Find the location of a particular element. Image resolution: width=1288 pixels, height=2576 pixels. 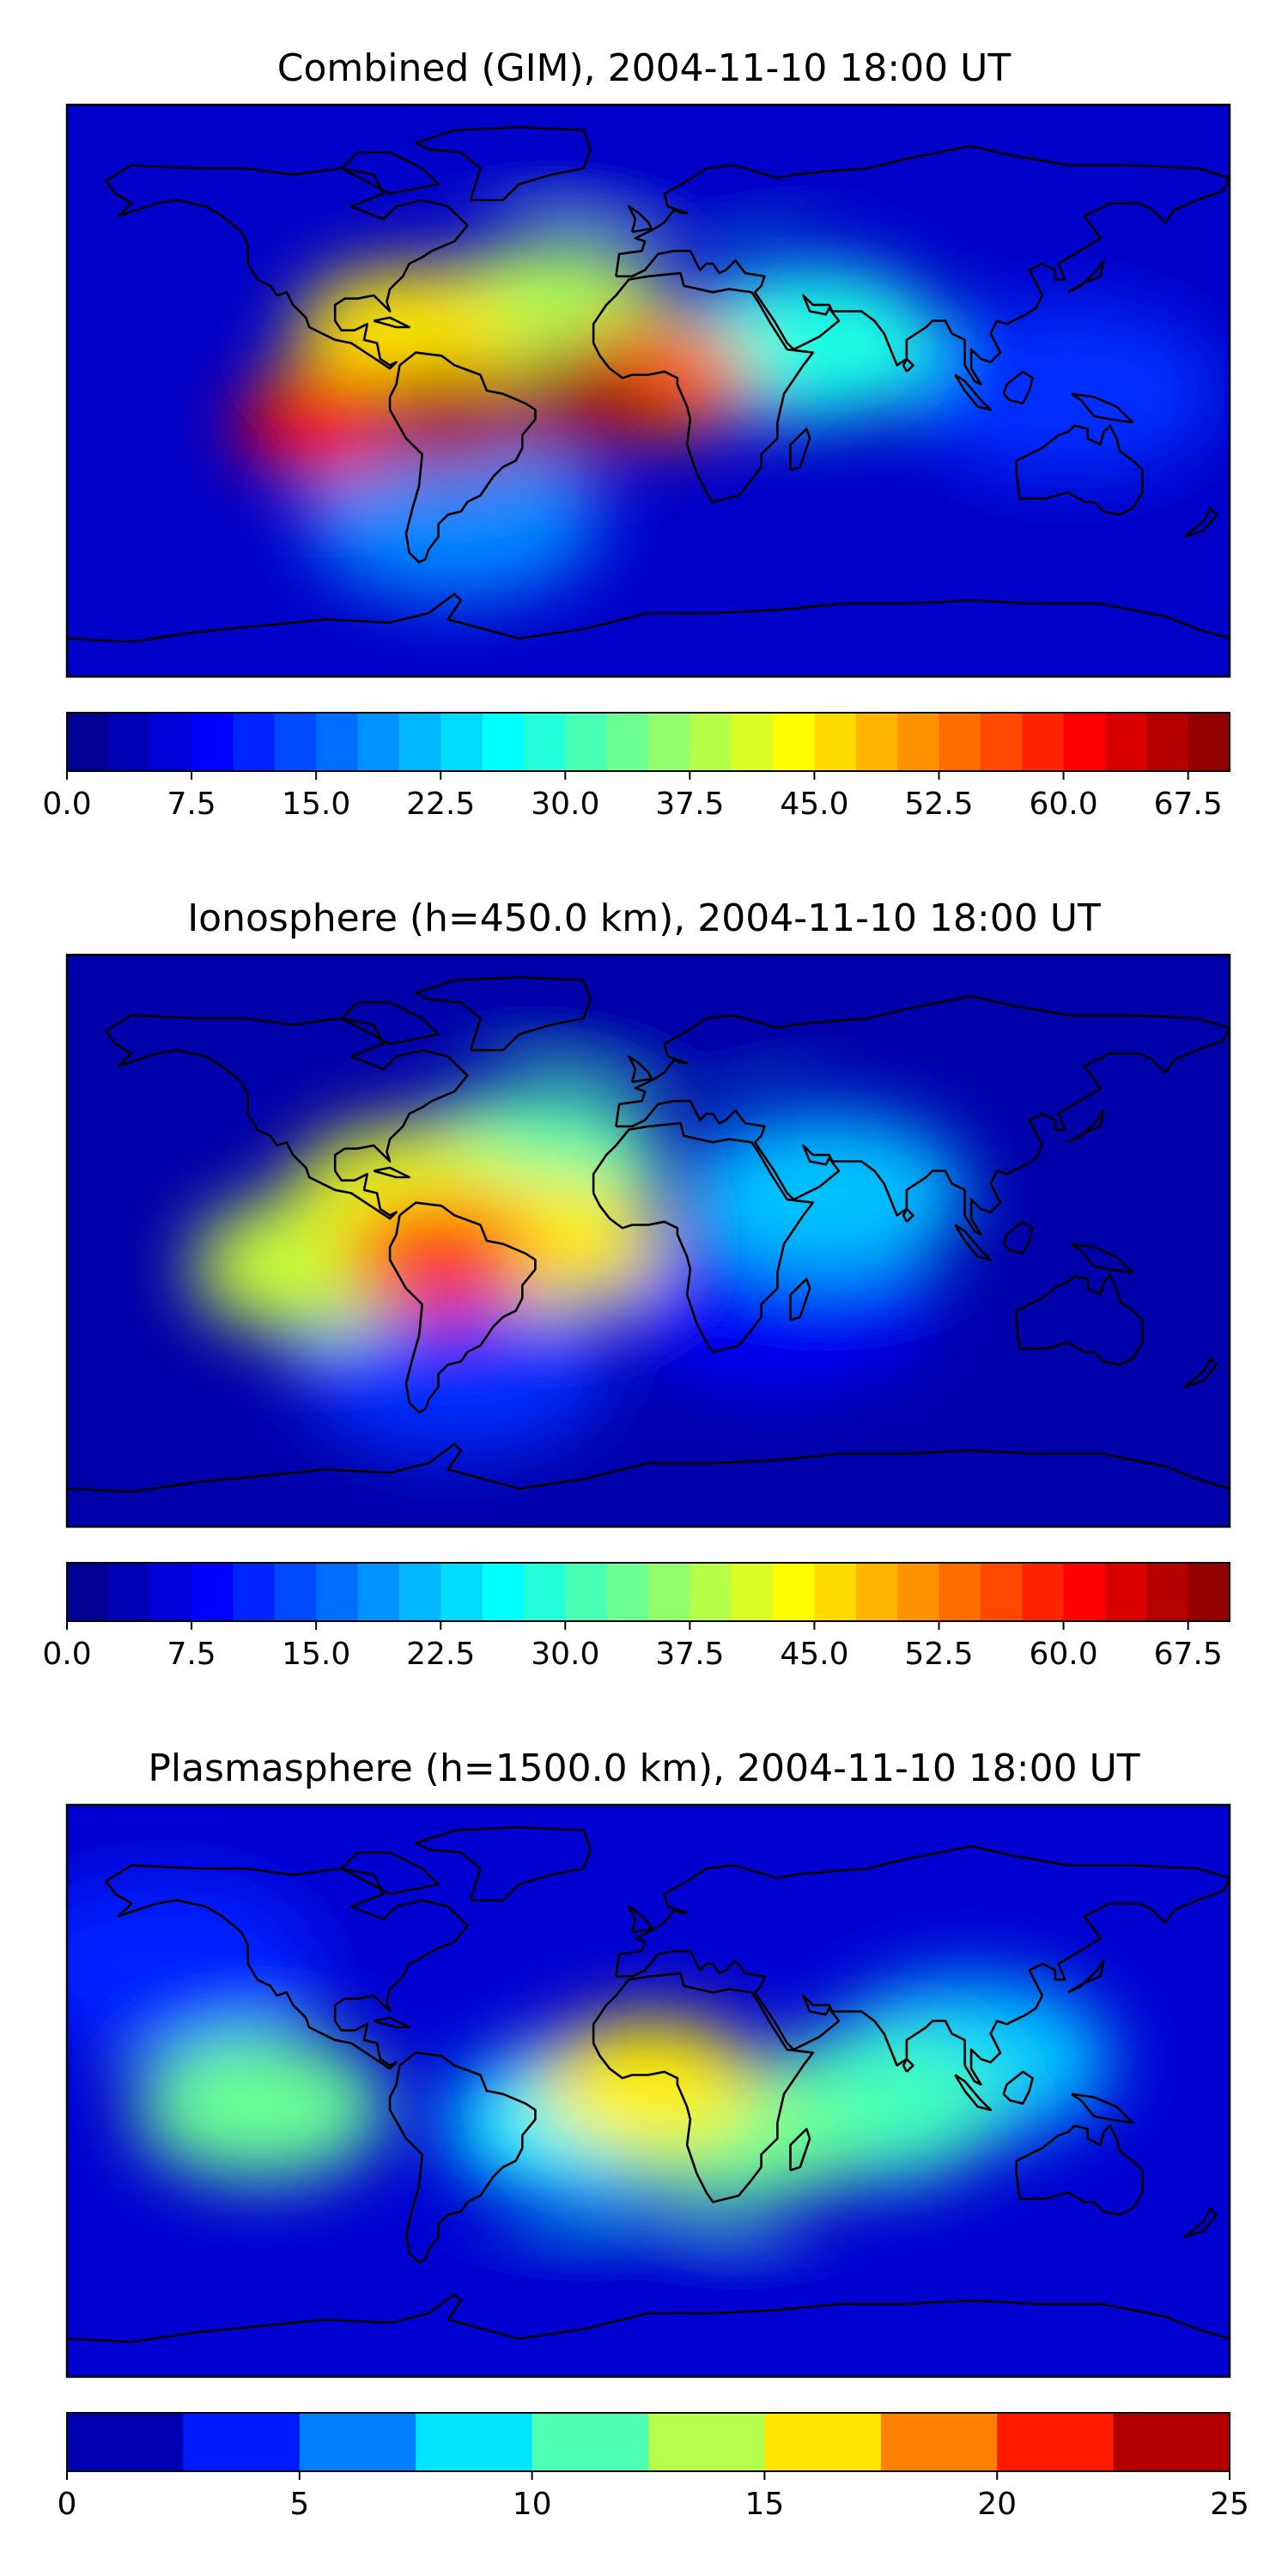

colorbar-tick-label: 20 is located at coordinates (997, 2504).